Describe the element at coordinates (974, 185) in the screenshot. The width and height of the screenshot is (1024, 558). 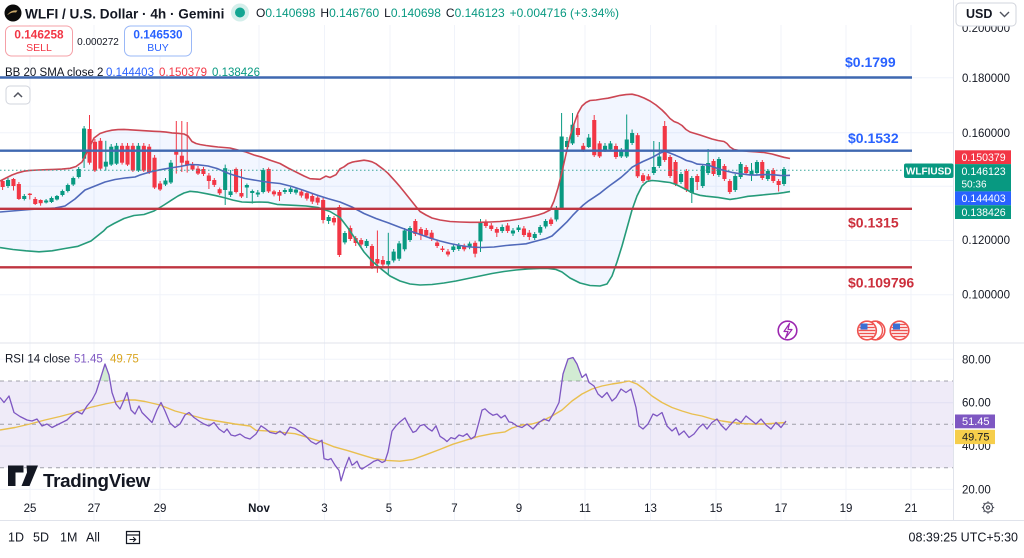
I see `svg-text: 50:36` at that location.